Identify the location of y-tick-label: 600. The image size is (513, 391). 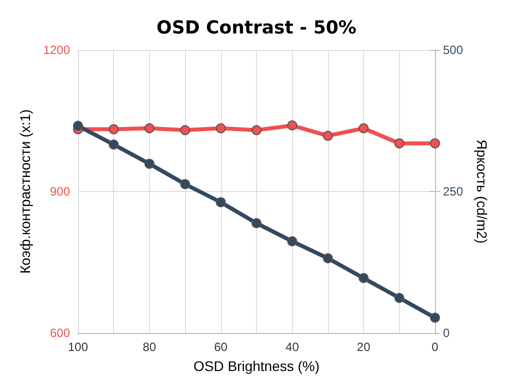
(60, 333).